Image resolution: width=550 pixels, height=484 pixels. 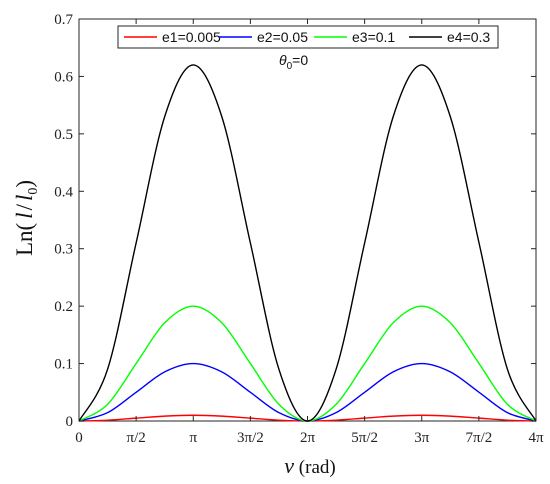 What do you see at coordinates (63, 135) in the screenshot?
I see `y-tick-label: 0.5` at bounding box center [63, 135].